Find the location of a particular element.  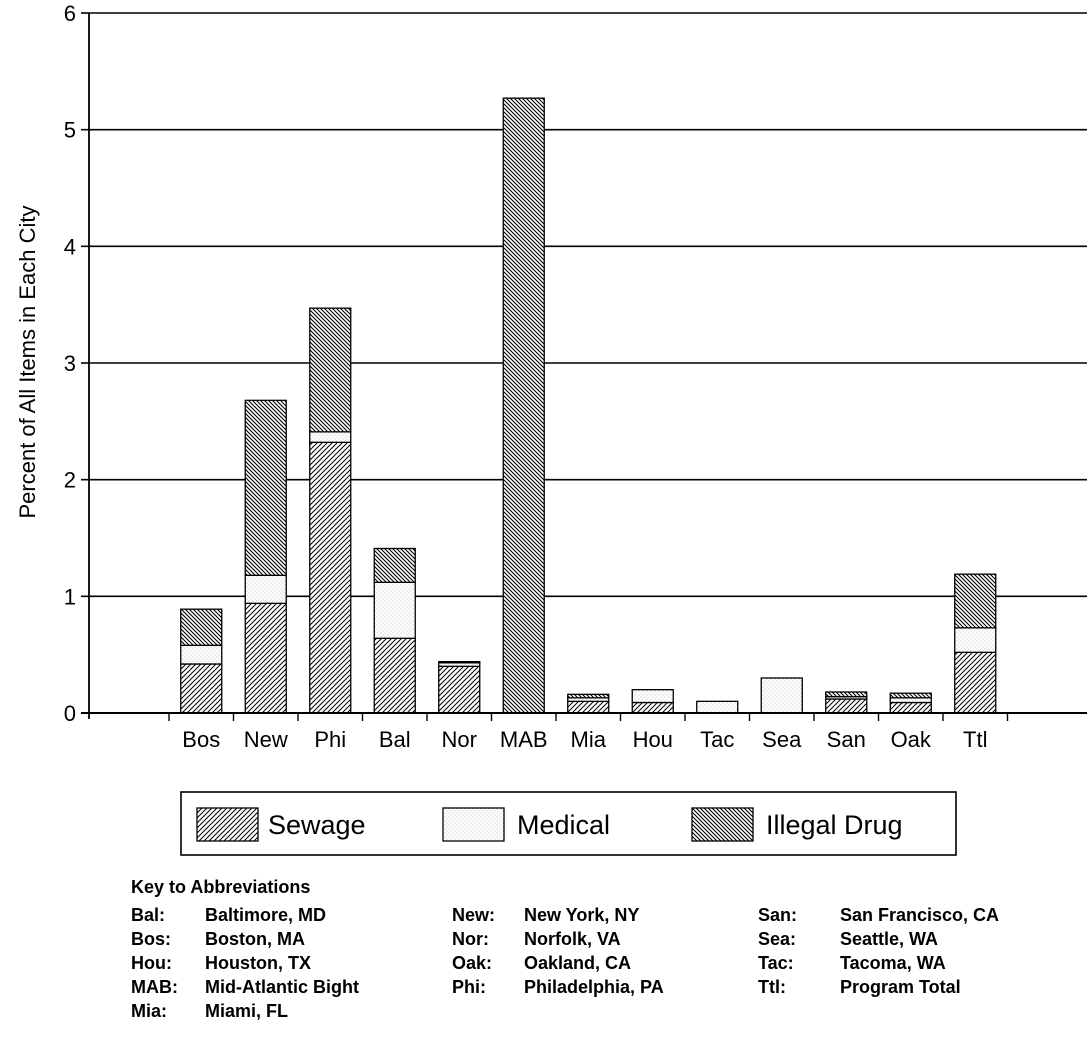

key-abbreviation: San: is located at coordinates (778, 915).